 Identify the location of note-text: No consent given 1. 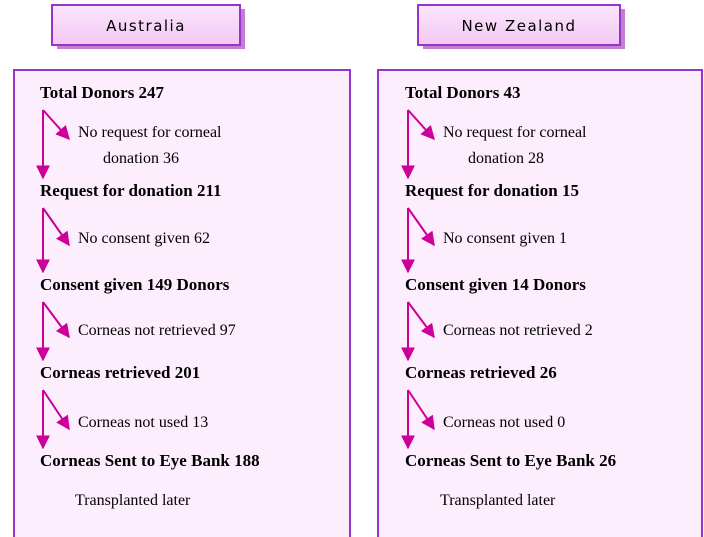
(505, 238).